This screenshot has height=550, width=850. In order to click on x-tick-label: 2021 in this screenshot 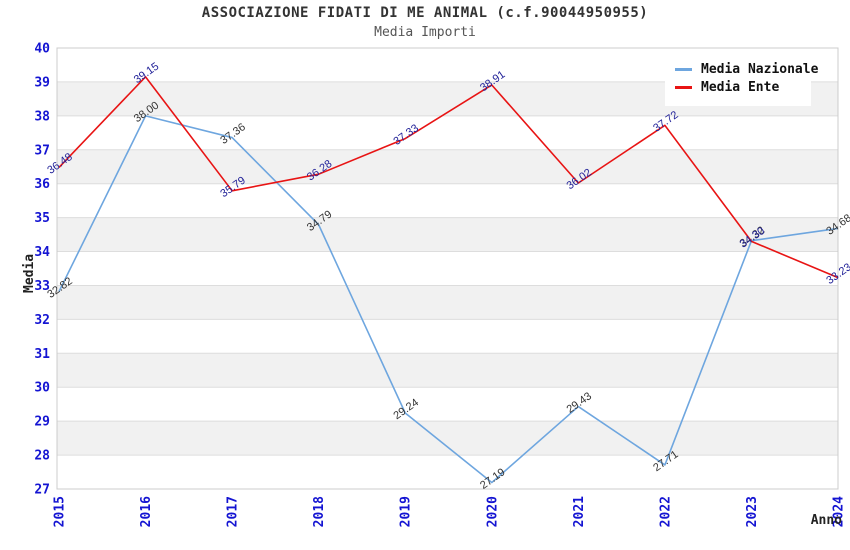, I will do `click(579, 511)`.